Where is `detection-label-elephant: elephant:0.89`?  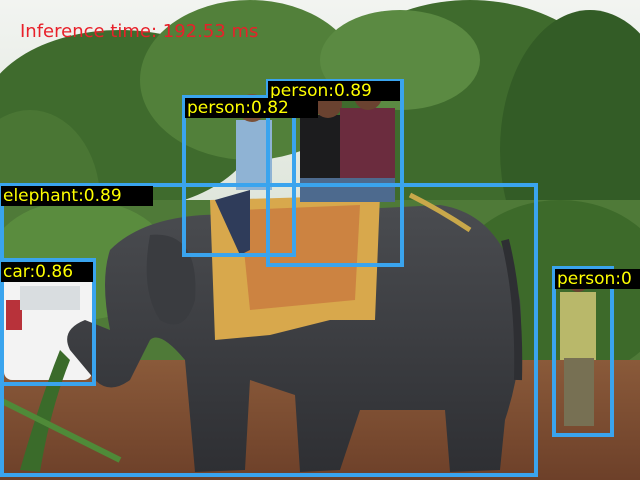 detection-label-elephant: elephant:0.89 is located at coordinates (77, 196).